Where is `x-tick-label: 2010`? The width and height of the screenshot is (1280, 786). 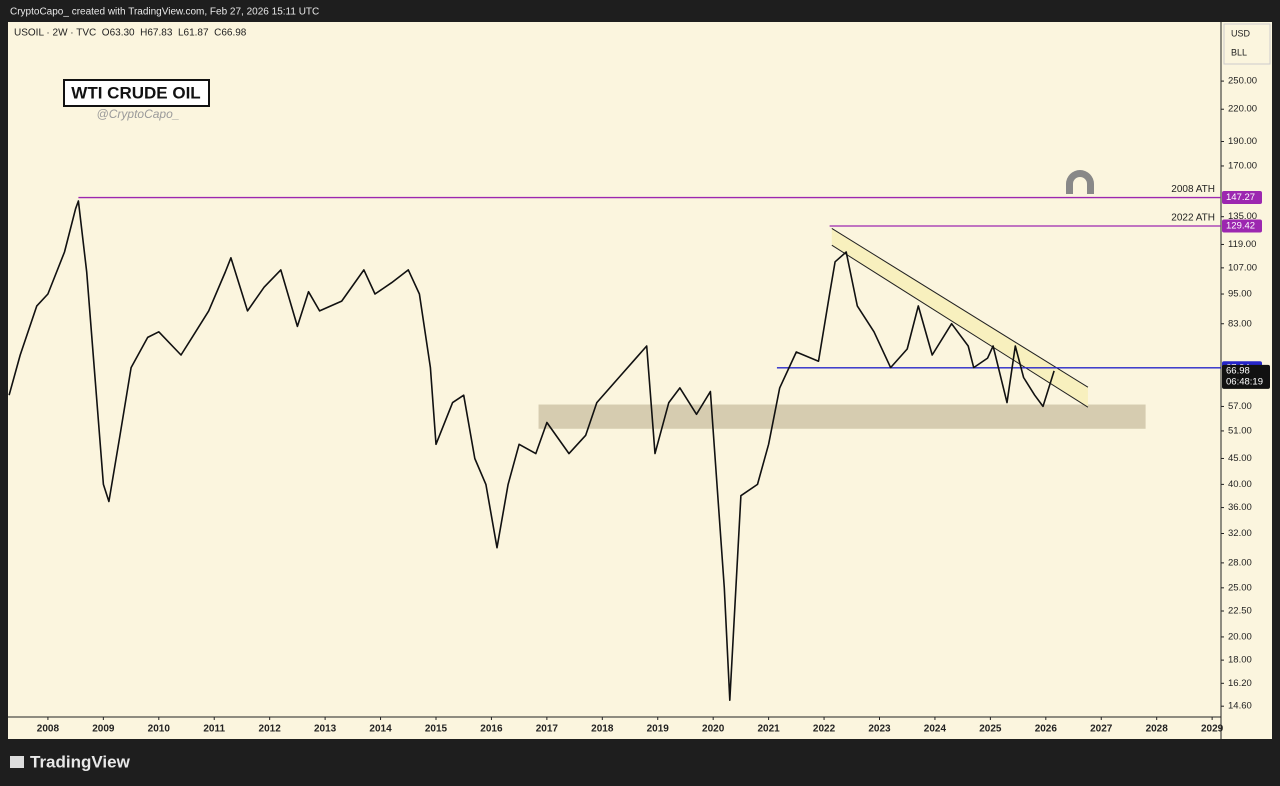
x-tick-label: 2010 is located at coordinates (159, 729).